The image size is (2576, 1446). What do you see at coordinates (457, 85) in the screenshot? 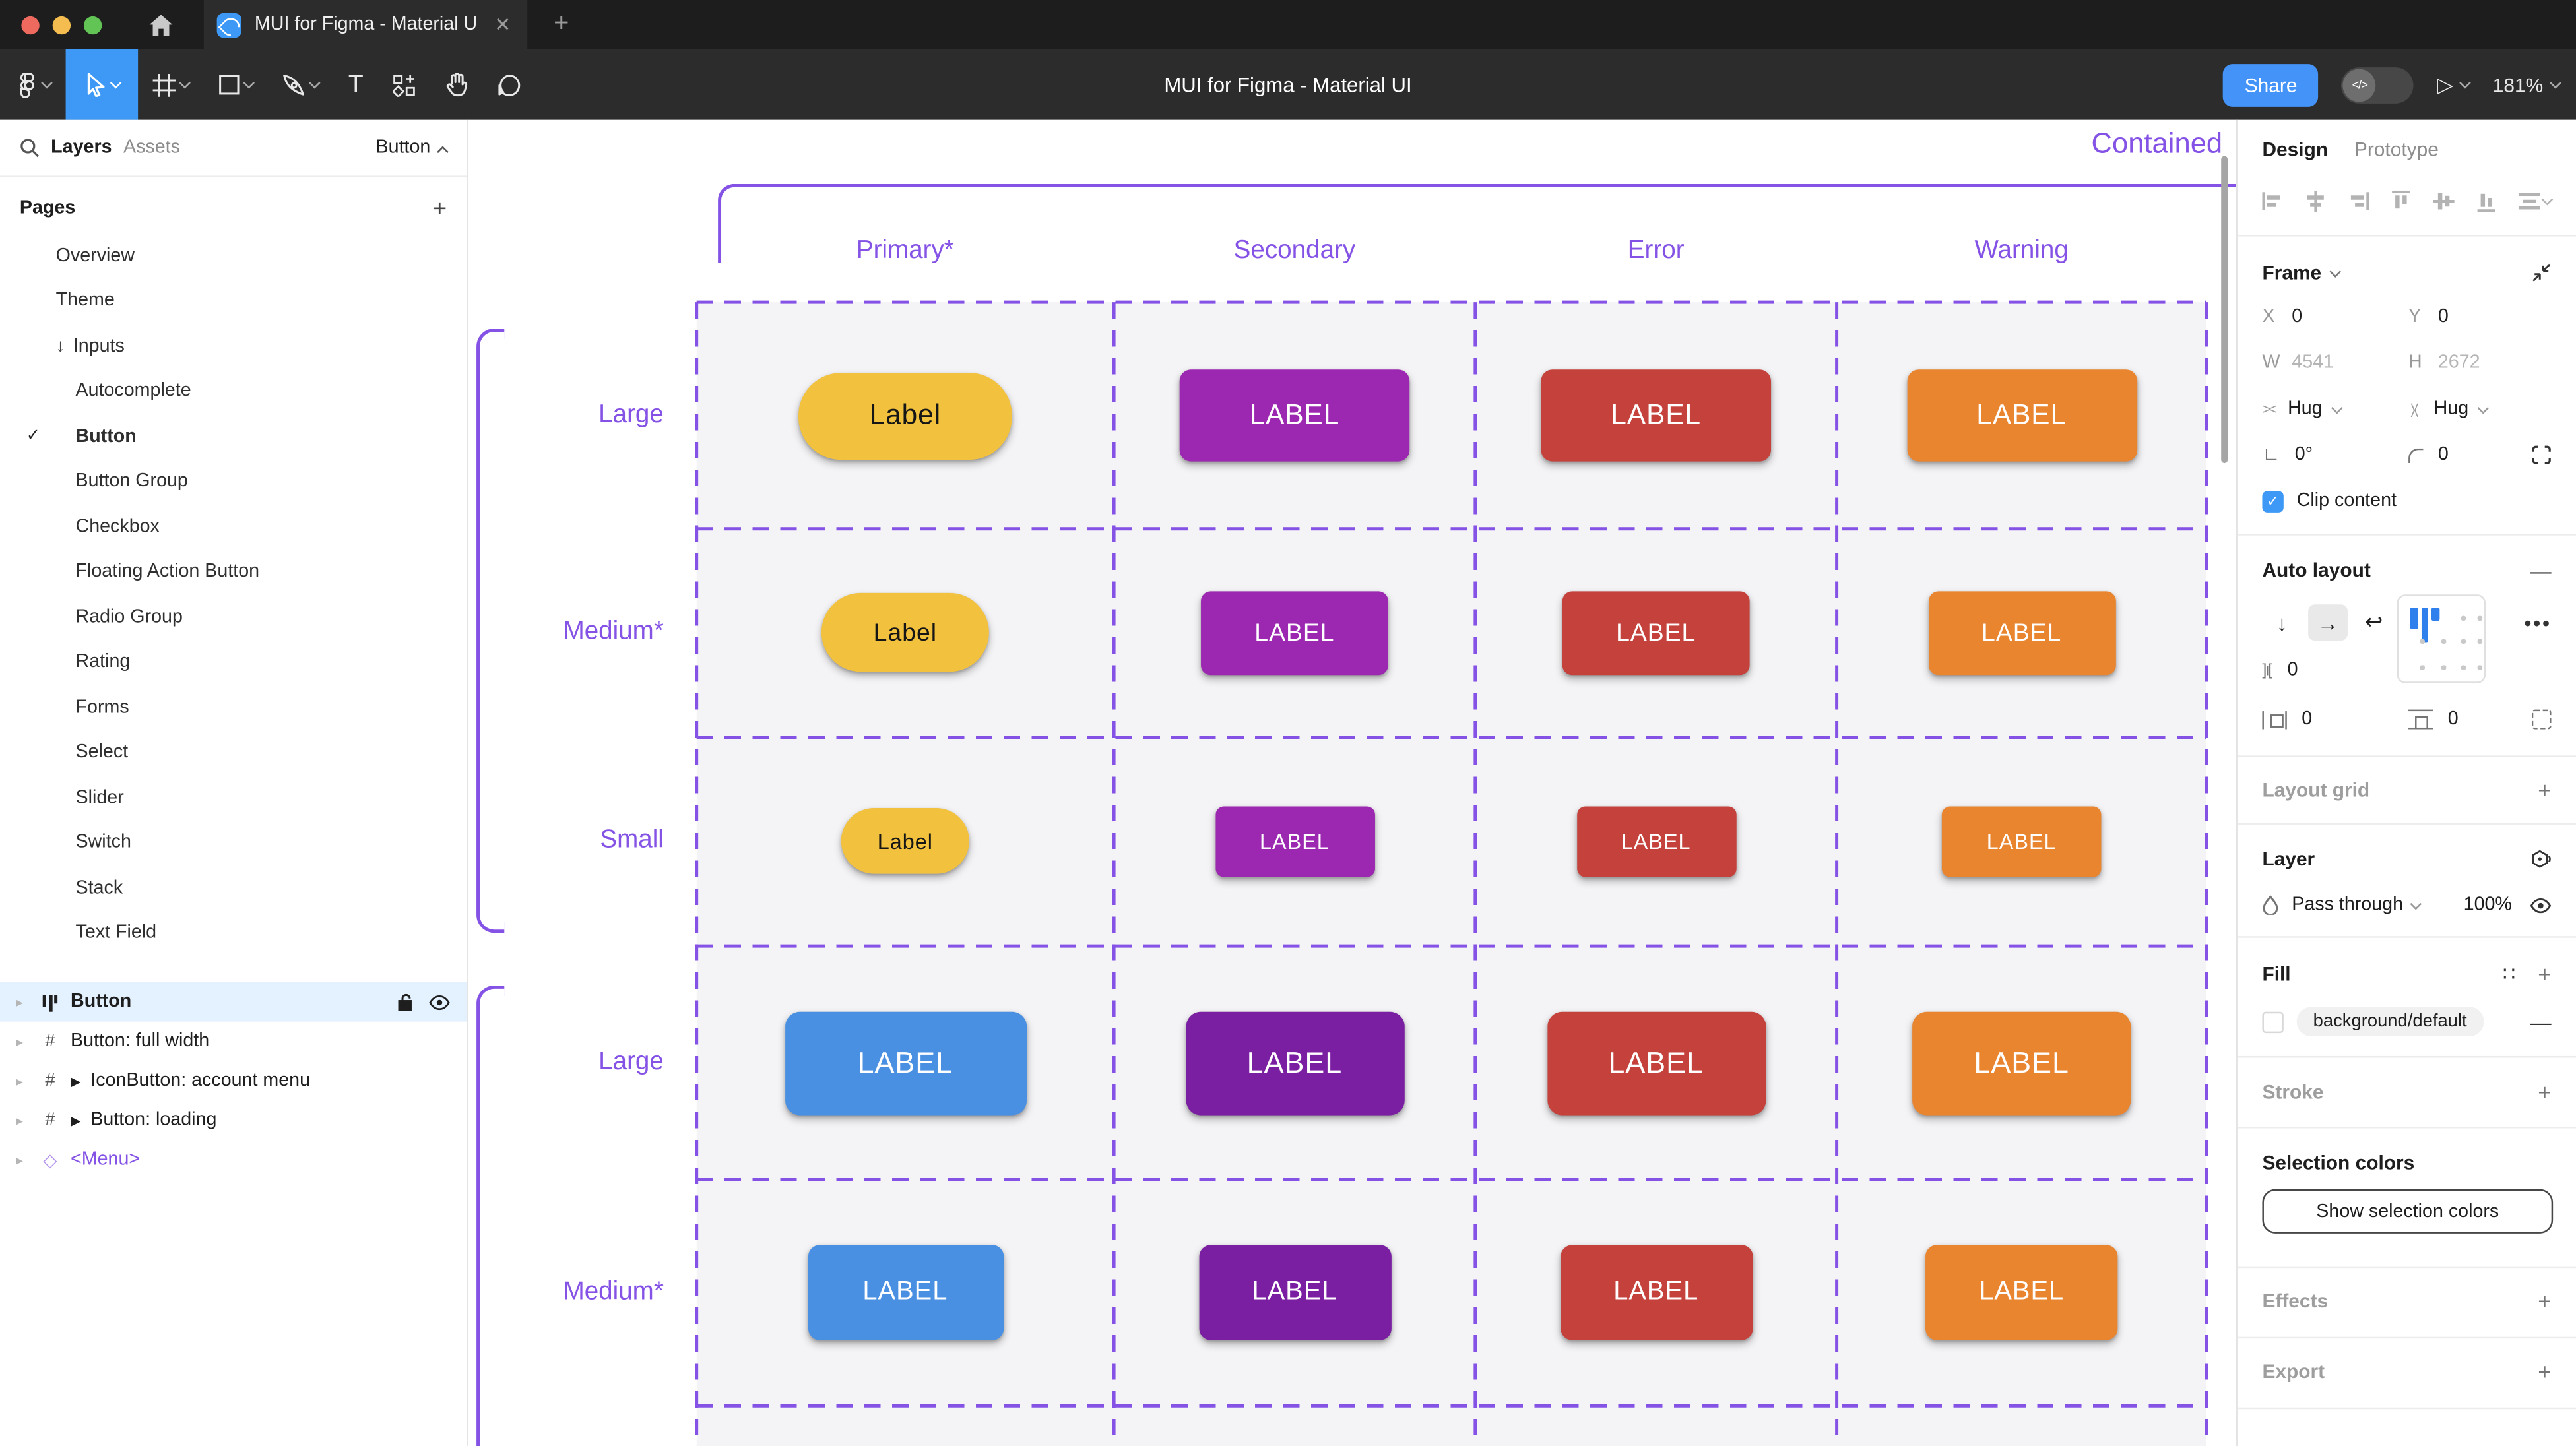
I see `hand-tool-button` at bounding box center [457, 85].